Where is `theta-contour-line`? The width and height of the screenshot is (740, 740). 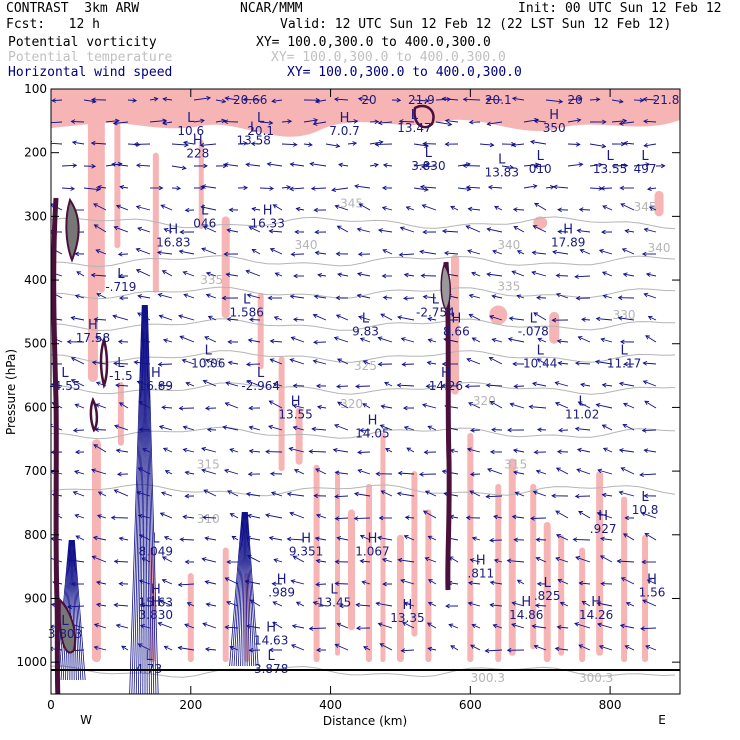
theta-contour-line is located at coordinates (363, 293).